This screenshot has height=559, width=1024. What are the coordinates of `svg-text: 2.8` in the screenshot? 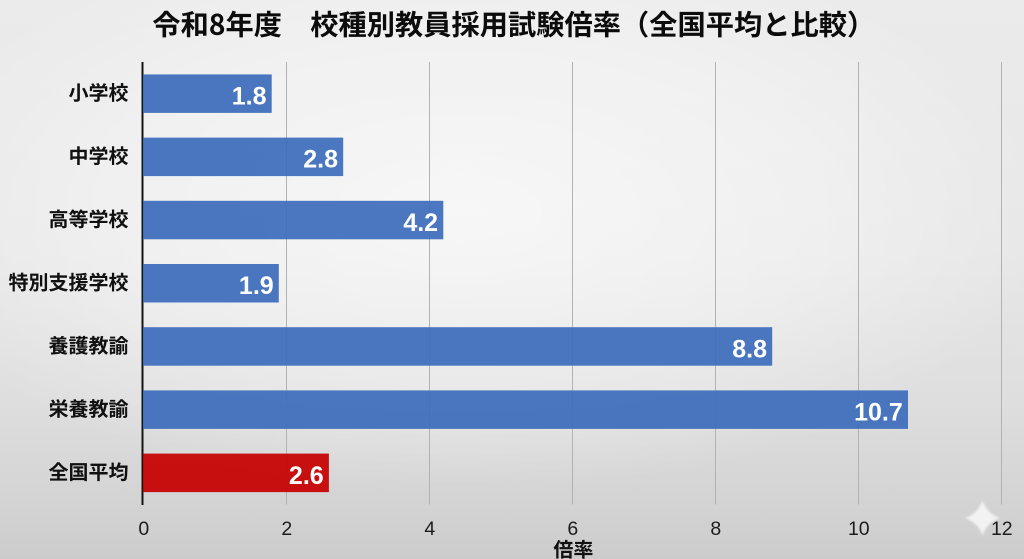 It's located at (320, 160).